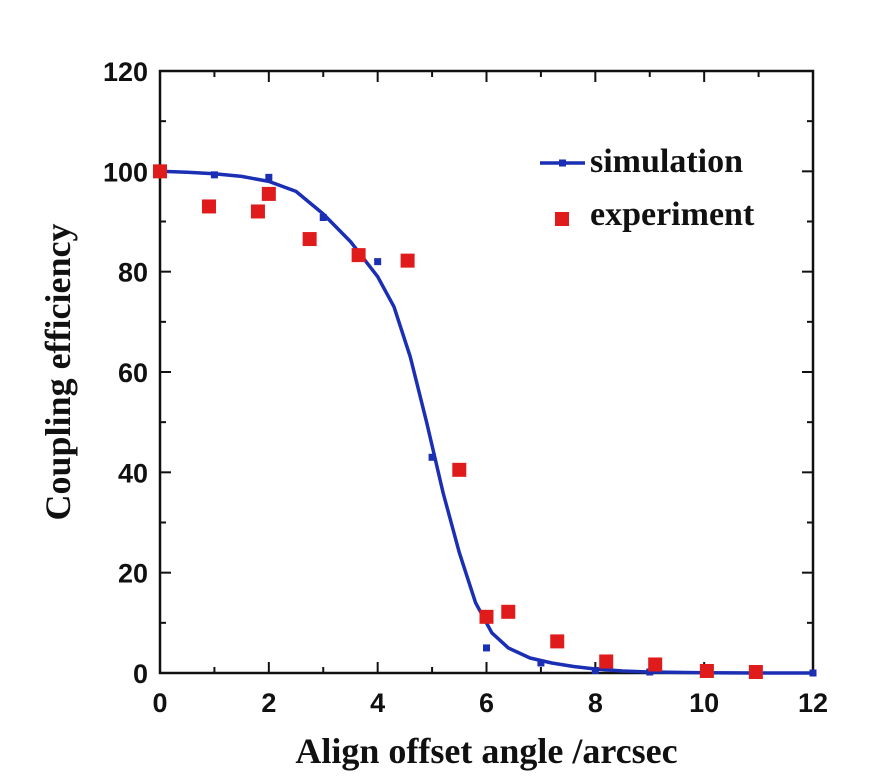  I want to click on x-tick-label: 2, so click(268, 703).